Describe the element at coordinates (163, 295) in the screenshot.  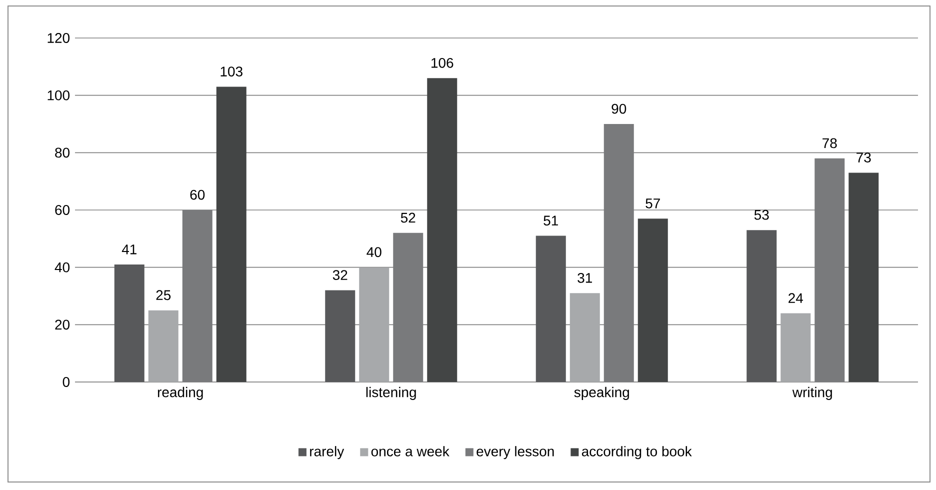
I see `data-label: 25` at that location.